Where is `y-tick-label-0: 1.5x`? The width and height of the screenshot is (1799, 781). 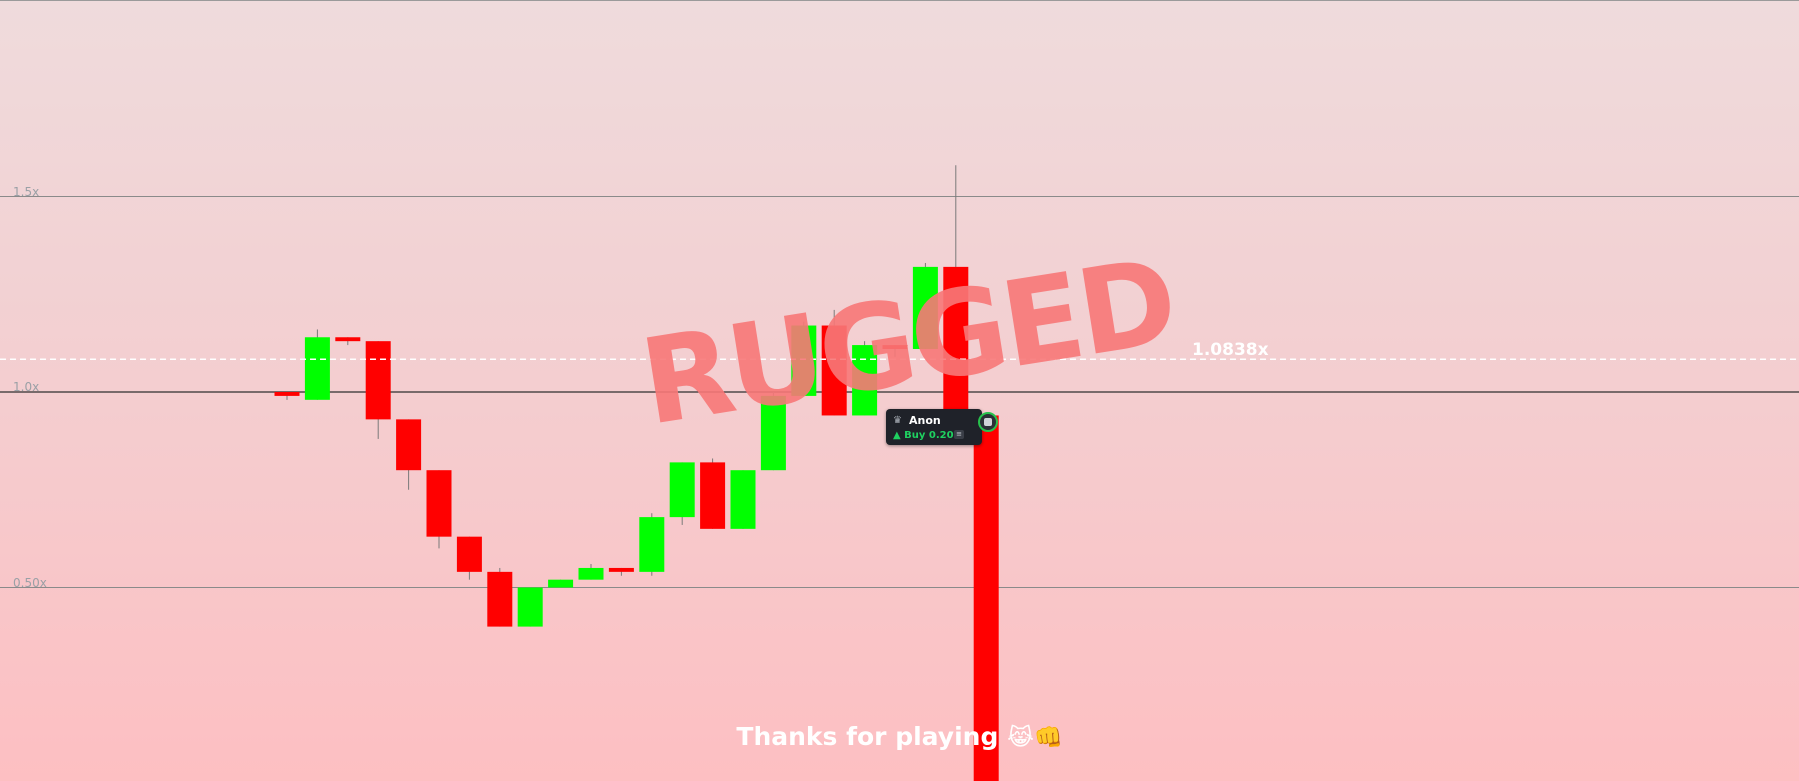 y-tick-label-0: 1.5x is located at coordinates (26, 191).